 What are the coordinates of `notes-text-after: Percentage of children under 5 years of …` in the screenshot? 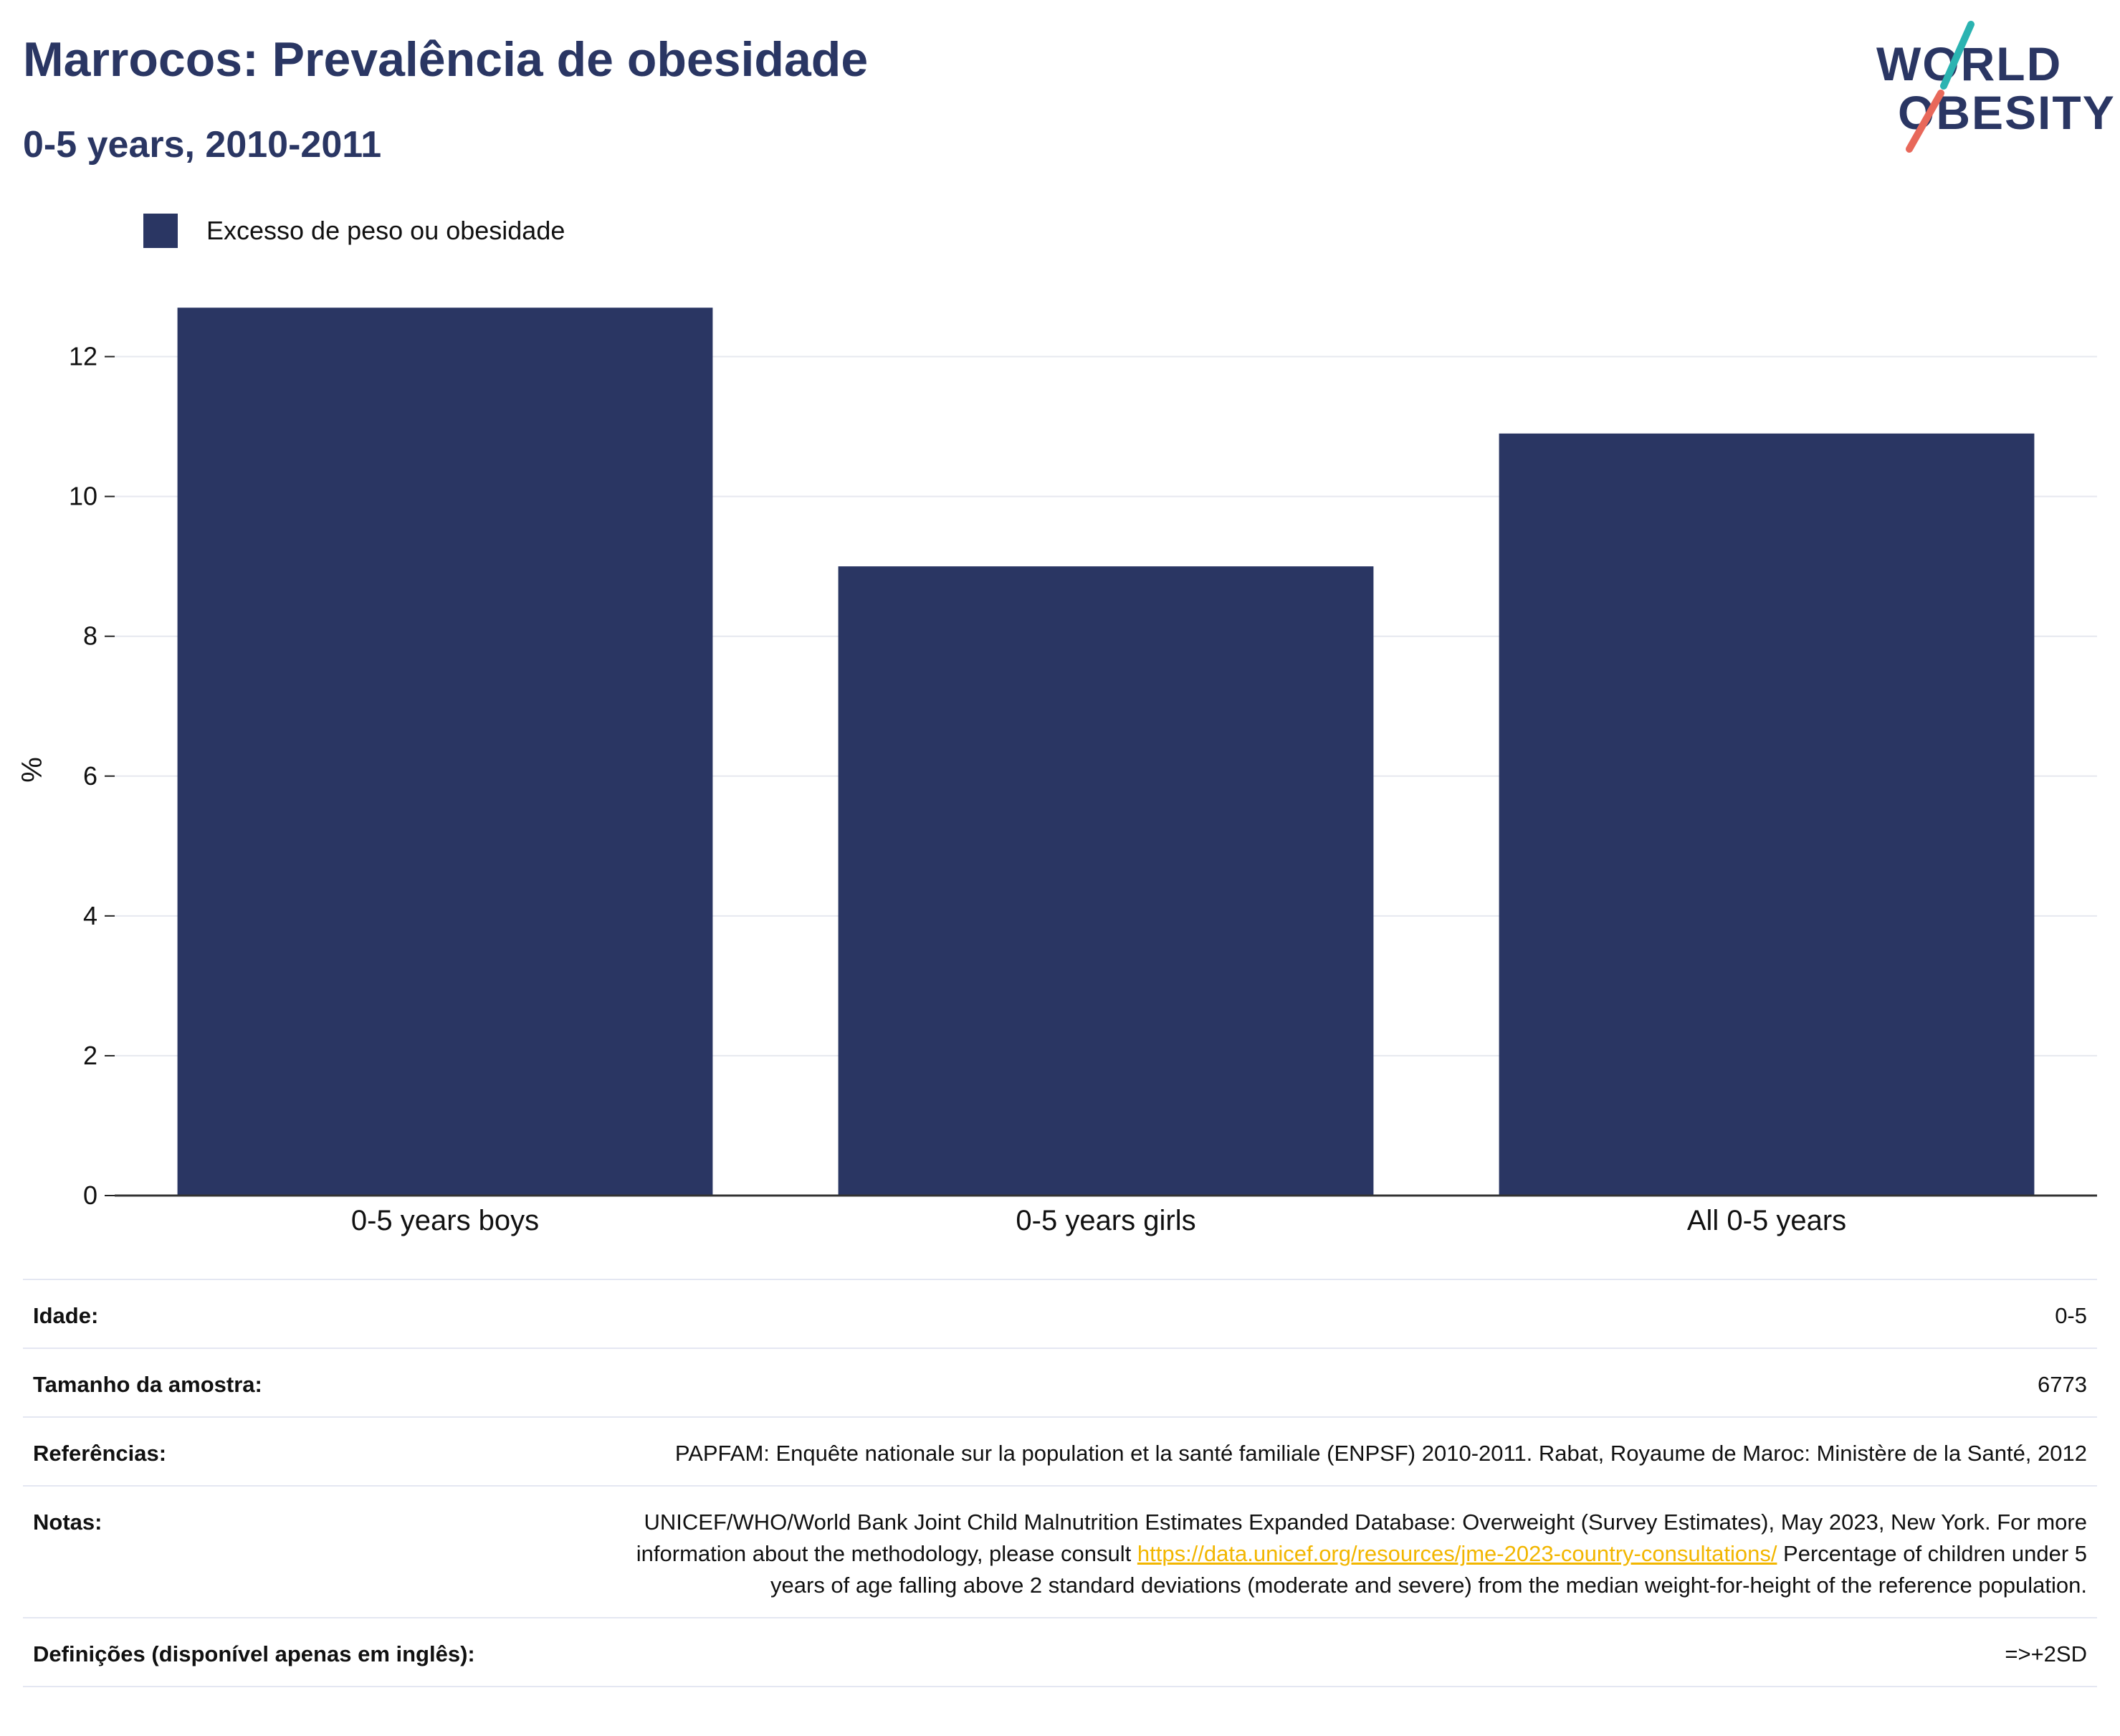 It's located at (1429, 1569).